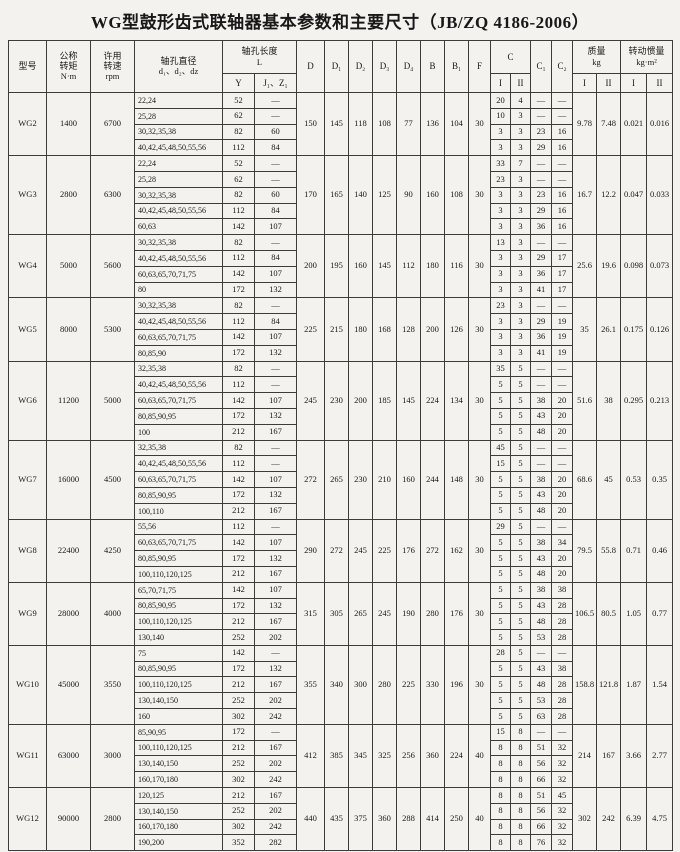 The width and height of the screenshot is (680, 852). I want to click on header-inertia-ii: II, so click(660, 83).